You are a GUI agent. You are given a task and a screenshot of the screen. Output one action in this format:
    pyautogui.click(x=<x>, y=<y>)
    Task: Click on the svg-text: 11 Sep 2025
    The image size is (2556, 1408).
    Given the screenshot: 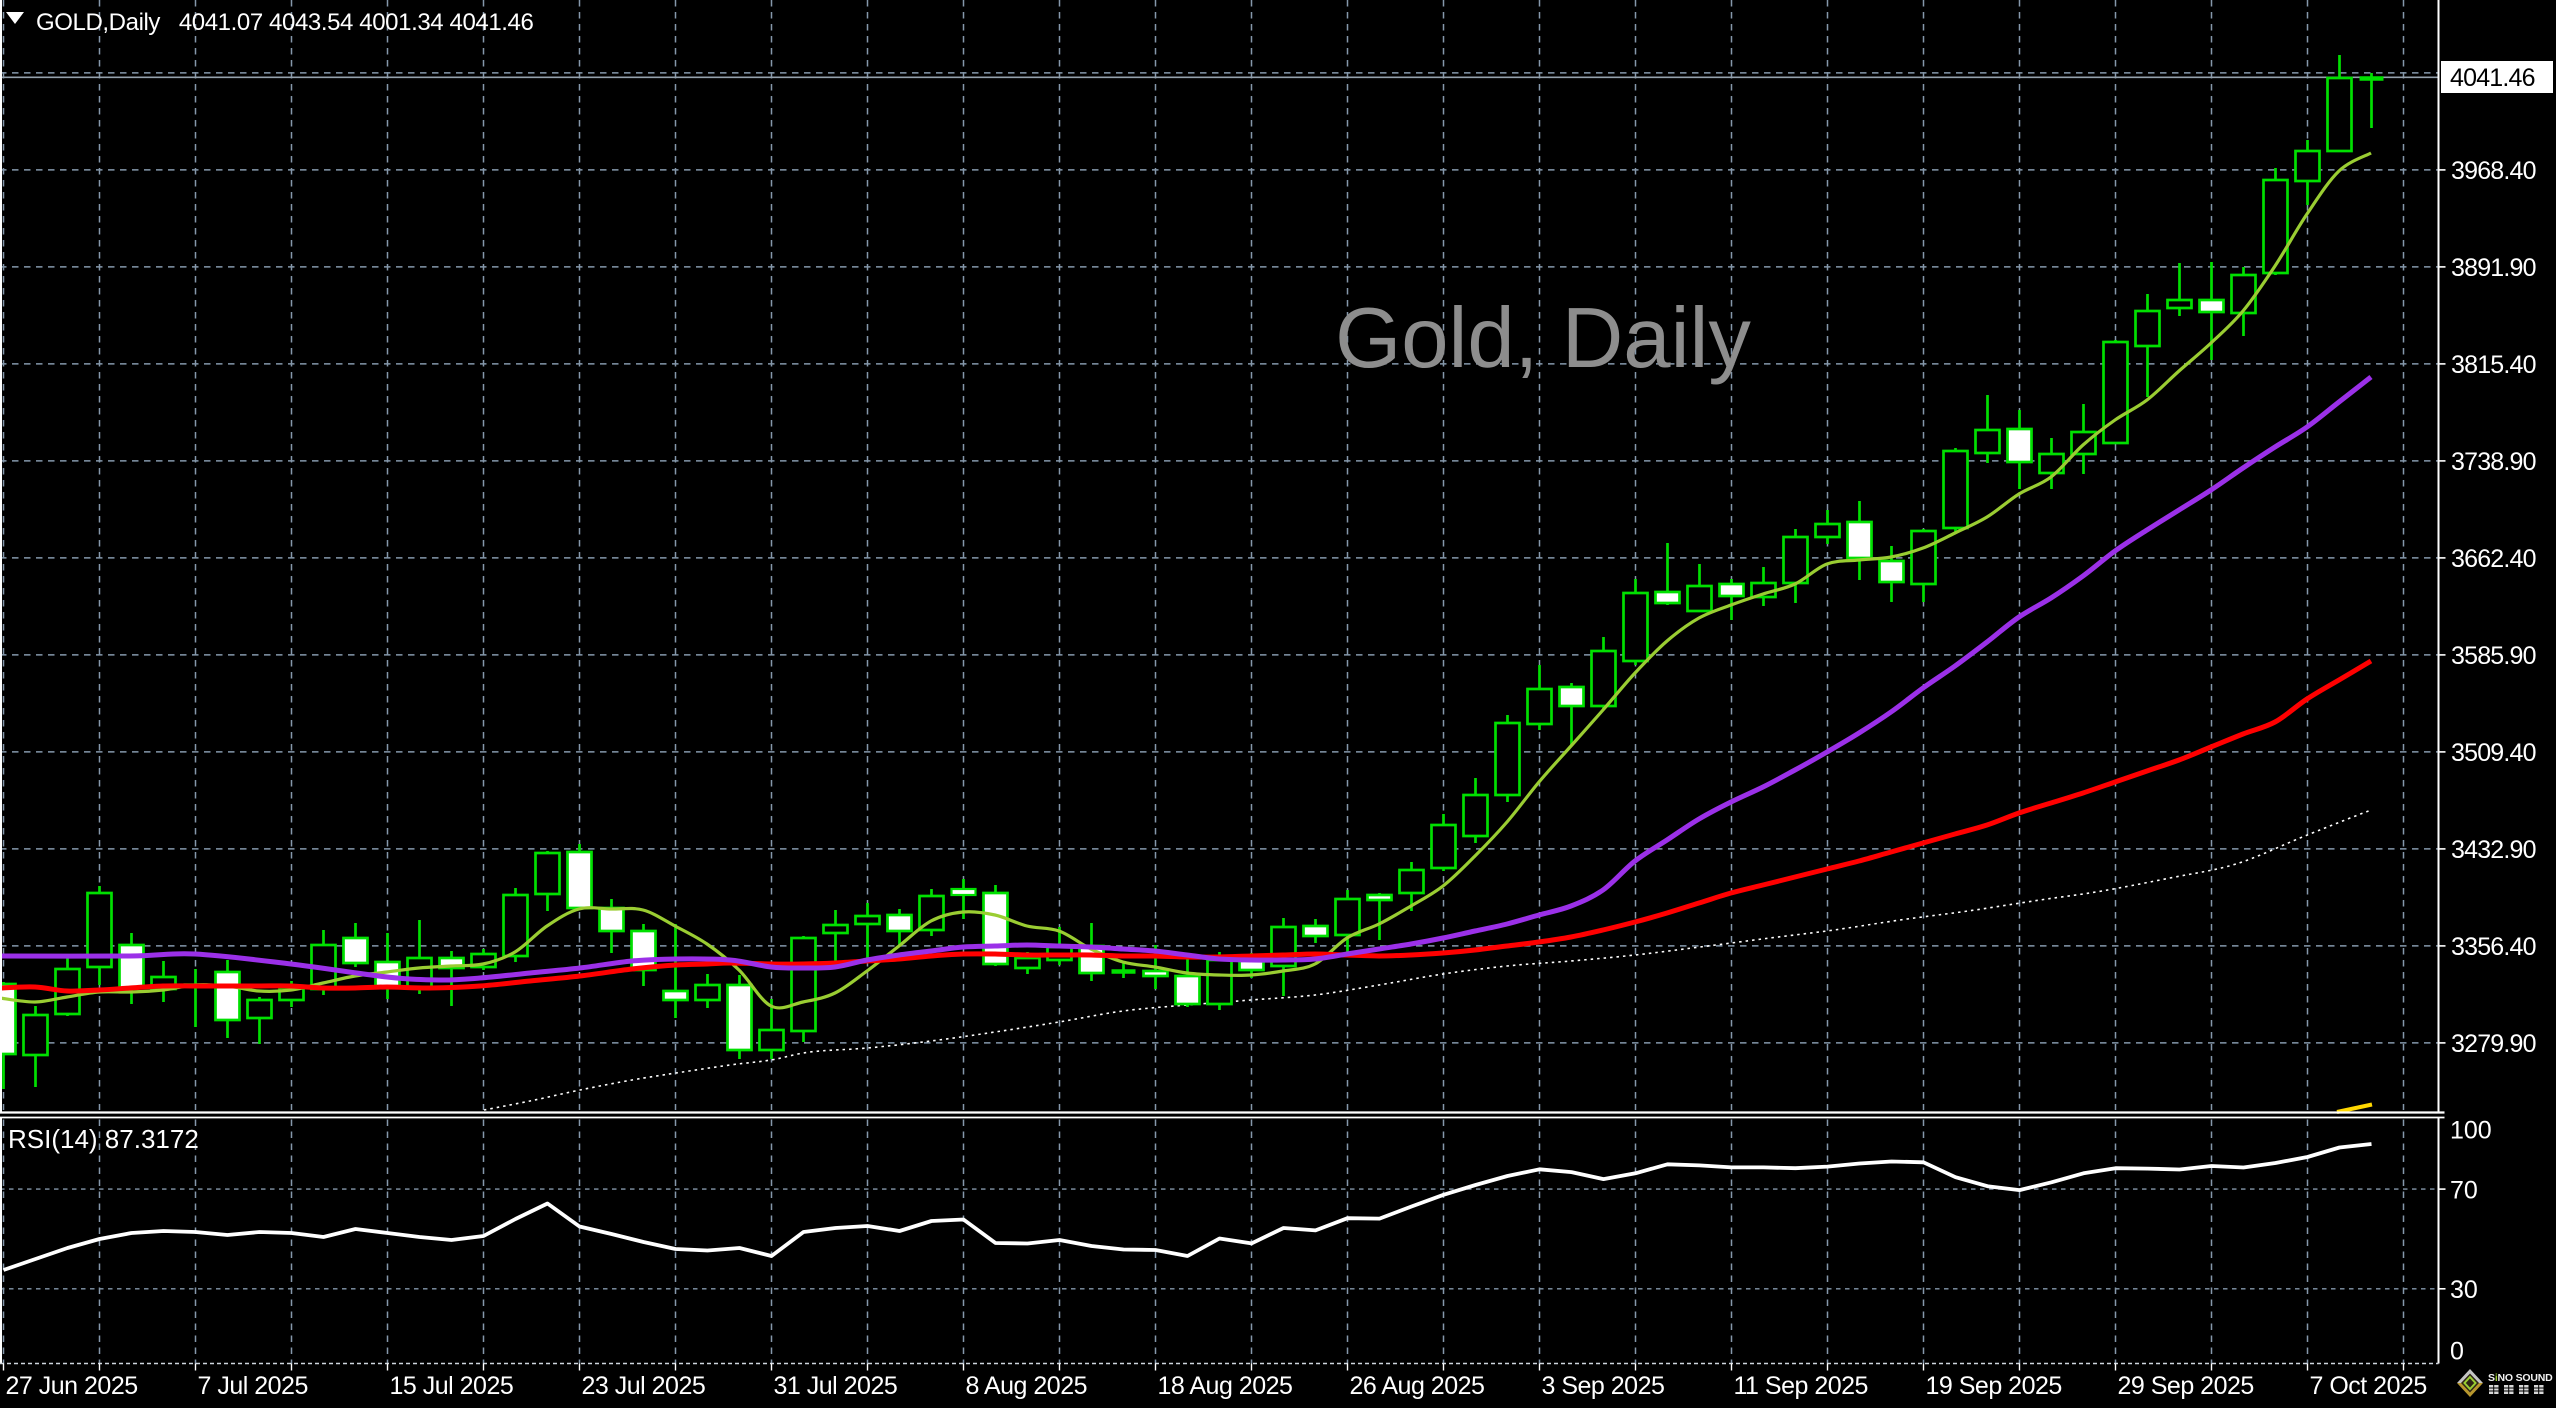 What is the action you would take?
    pyautogui.click(x=1801, y=1386)
    